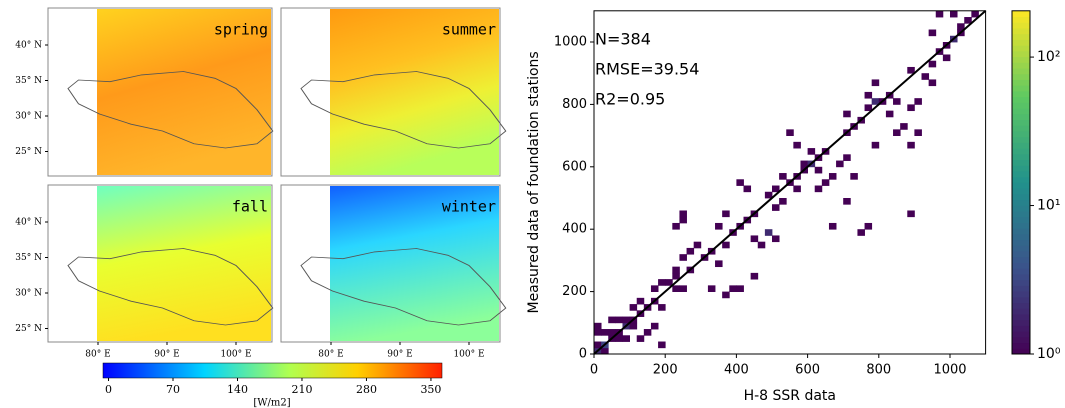  Describe the element at coordinates (166, 355) in the screenshot. I see `lon-tick-label: 90° E` at that location.